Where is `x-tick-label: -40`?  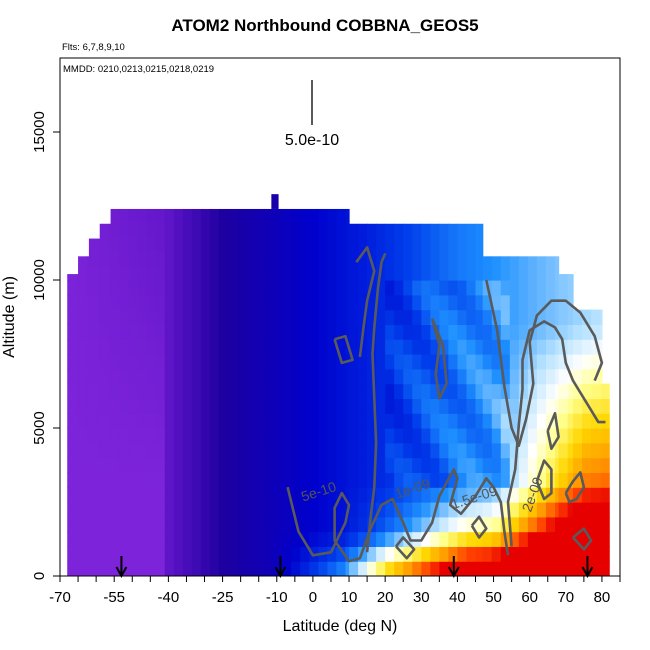 x-tick-label: -40 is located at coordinates (169, 597).